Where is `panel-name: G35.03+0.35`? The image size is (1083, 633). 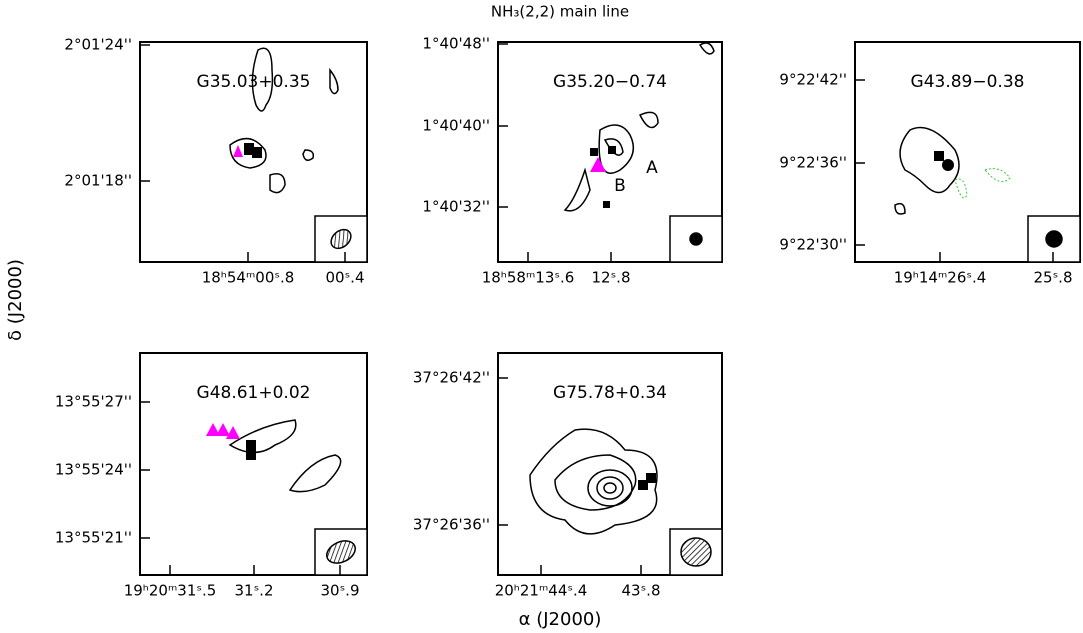
panel-name: G35.03+0.35 is located at coordinates (254, 82).